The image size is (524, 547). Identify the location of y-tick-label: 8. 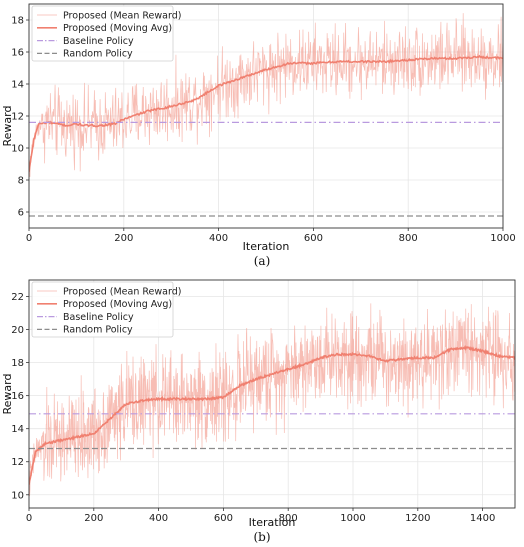
(21, 181).